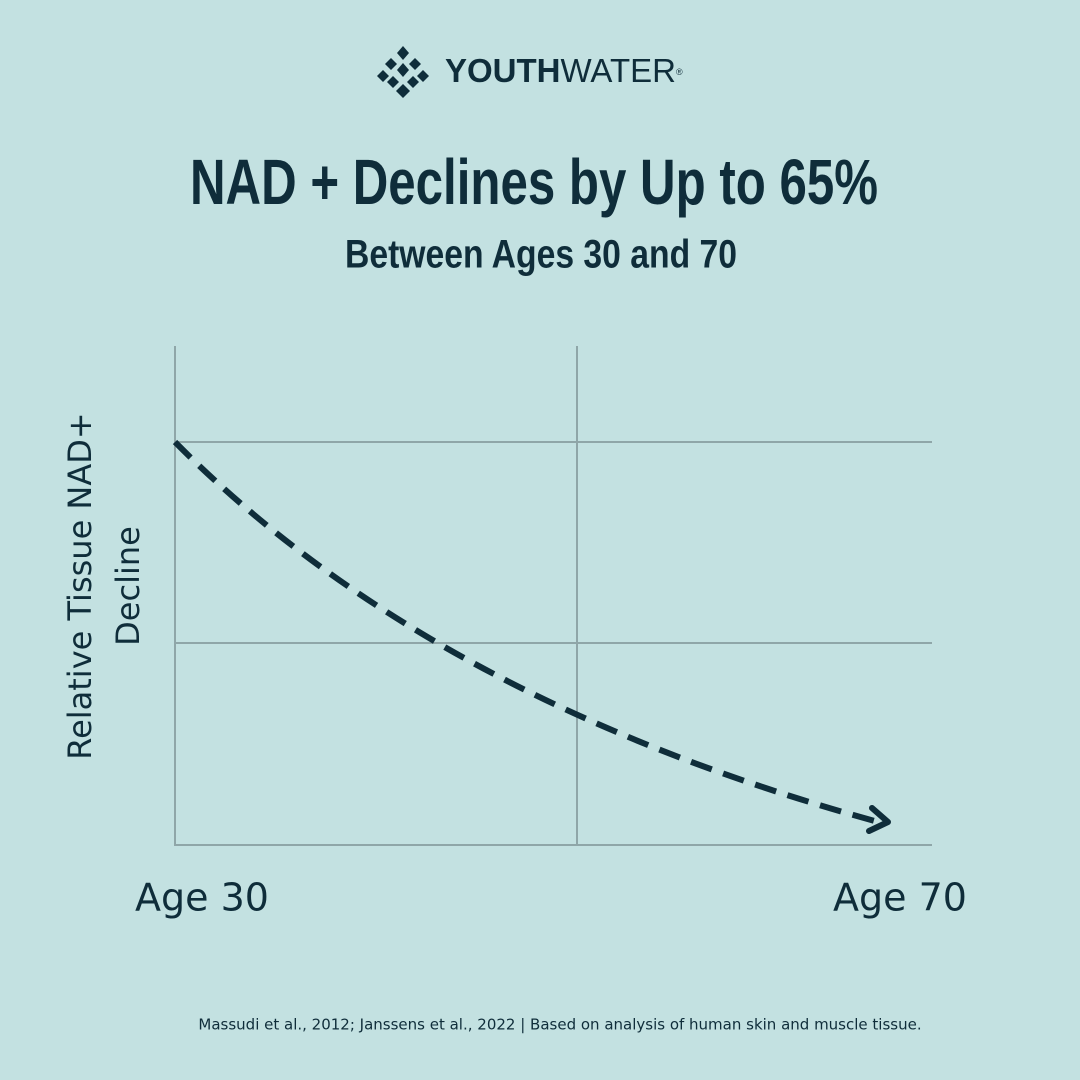  I want to click on y-axis-title: Relative Tissue NAD+ Decline, so click(104, 585).